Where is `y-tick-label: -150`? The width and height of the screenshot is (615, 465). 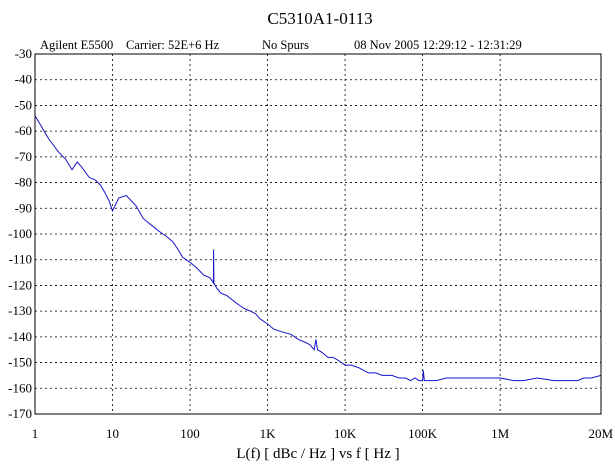
y-tick-label: -150 is located at coordinates (20, 362).